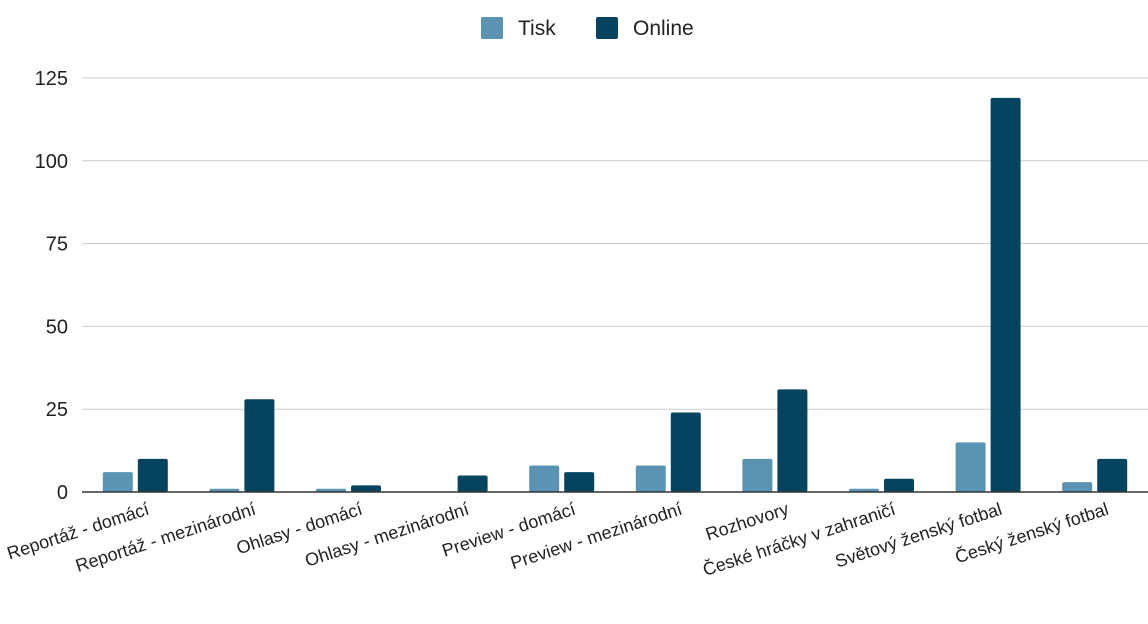 This screenshot has width=1148, height=624. What do you see at coordinates (607, 28) in the screenshot?
I see `legend-swatch-online` at bounding box center [607, 28].